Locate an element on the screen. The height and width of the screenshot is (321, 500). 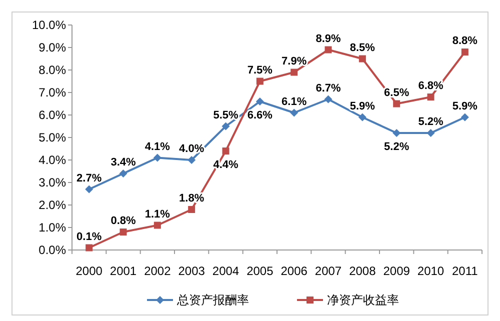
y-tick-label: 5.0% is located at coordinates (52, 137).